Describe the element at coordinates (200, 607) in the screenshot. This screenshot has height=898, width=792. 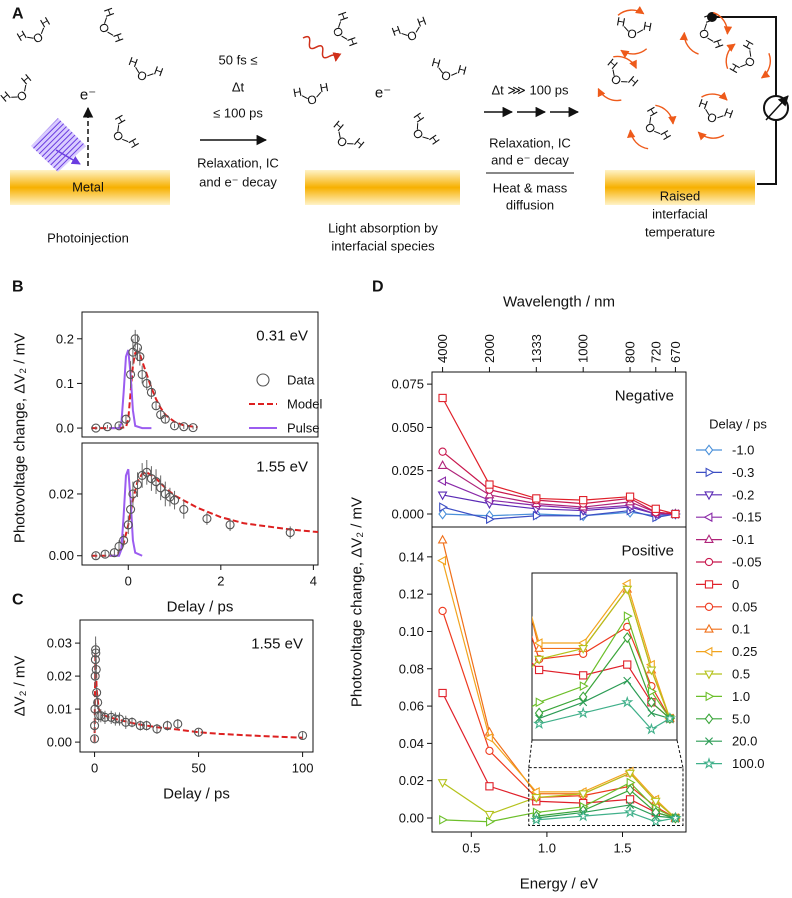
I see `x-axis-label: Delay / ps` at that location.